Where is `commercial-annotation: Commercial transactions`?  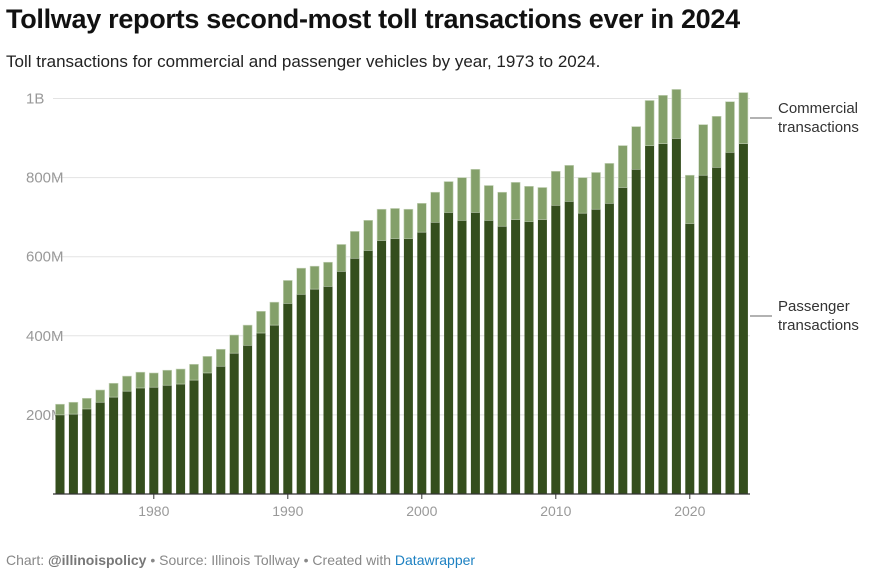 commercial-annotation: Commercial transactions is located at coordinates (818, 118).